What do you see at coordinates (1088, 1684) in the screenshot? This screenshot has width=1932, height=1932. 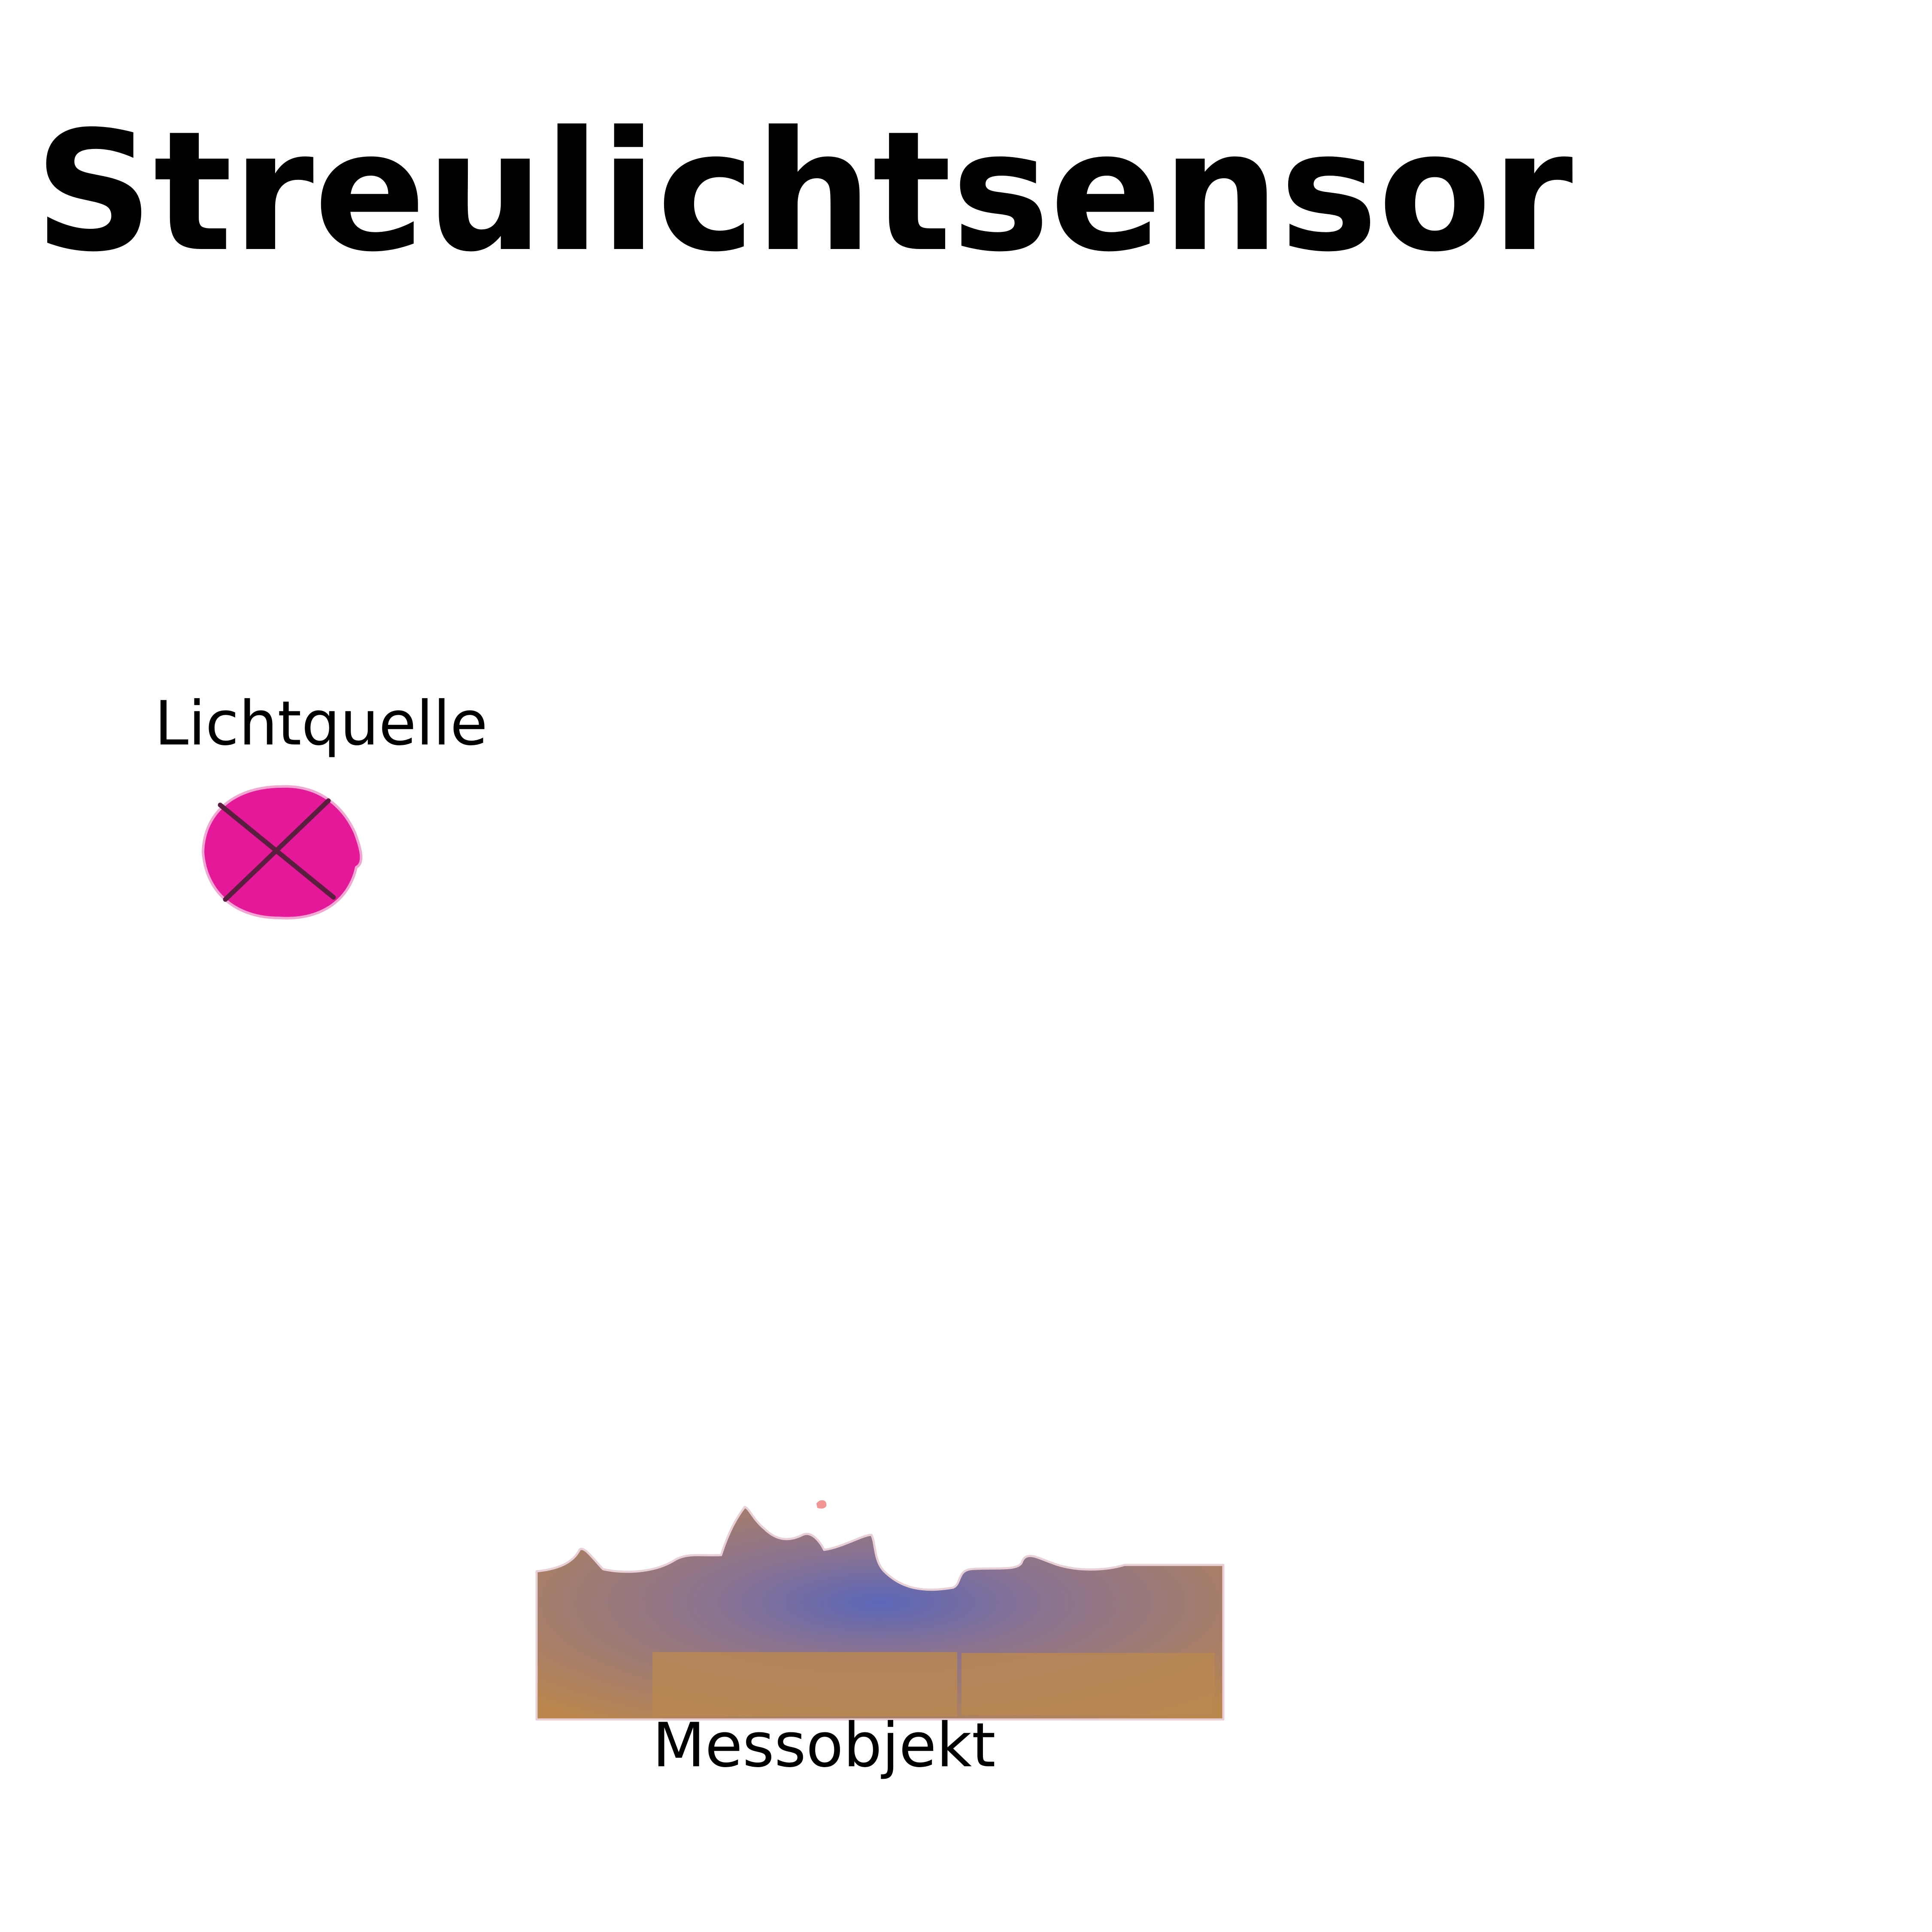 I see `measurement-object-base-right` at bounding box center [1088, 1684].